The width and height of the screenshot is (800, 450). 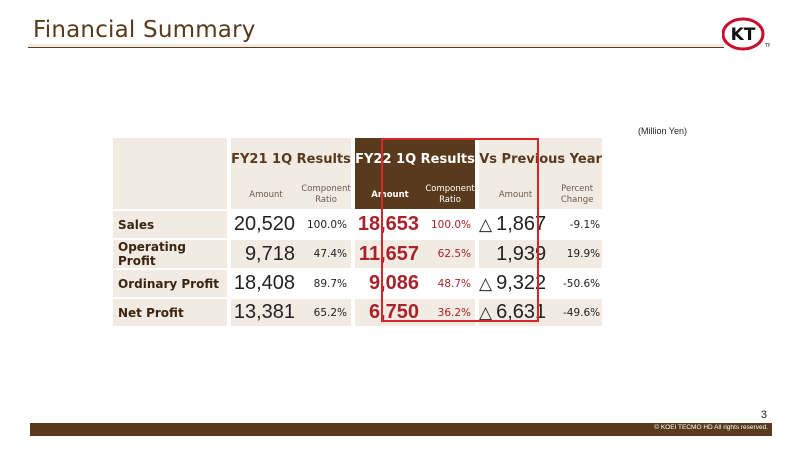 I want to click on vs-amount: △ 6,631, so click(x=516, y=311).